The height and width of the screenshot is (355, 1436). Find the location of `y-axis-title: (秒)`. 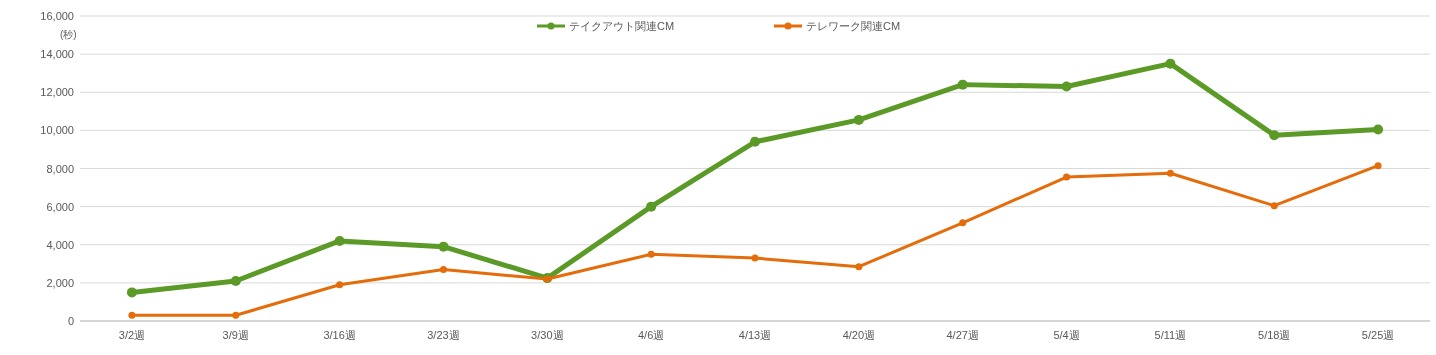

y-axis-title: (秒) is located at coordinates (68, 34).